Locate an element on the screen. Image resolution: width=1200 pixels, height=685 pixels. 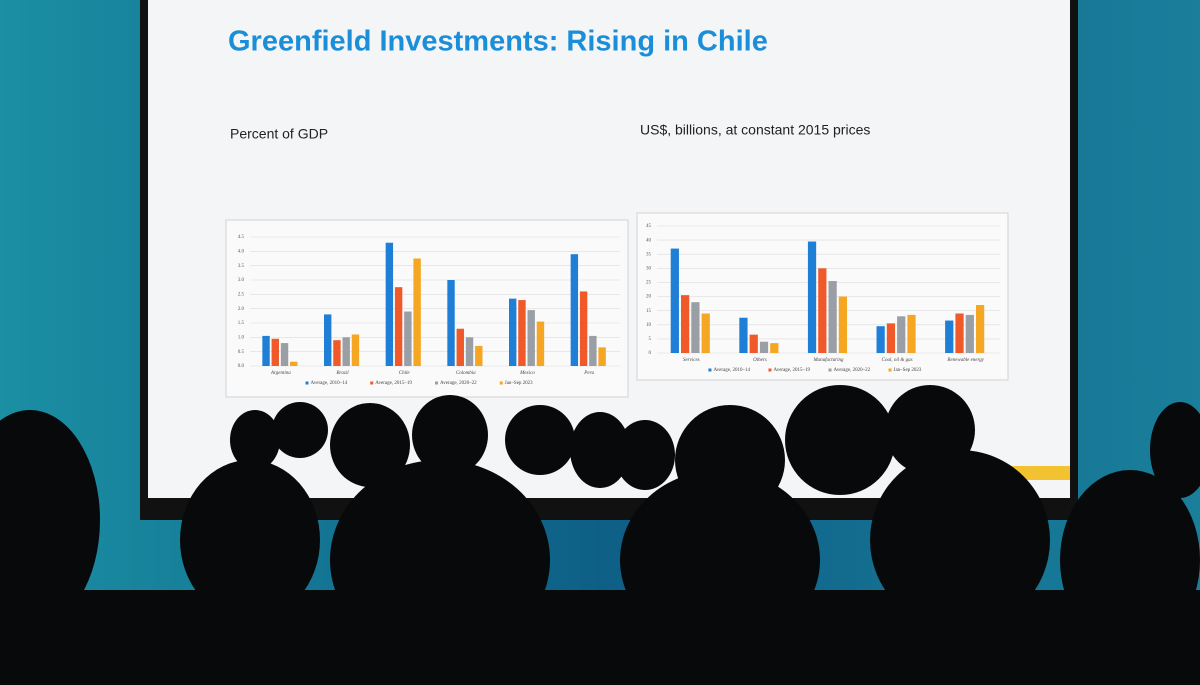
x-tick-label: Renewable energy is located at coordinates (965, 360).